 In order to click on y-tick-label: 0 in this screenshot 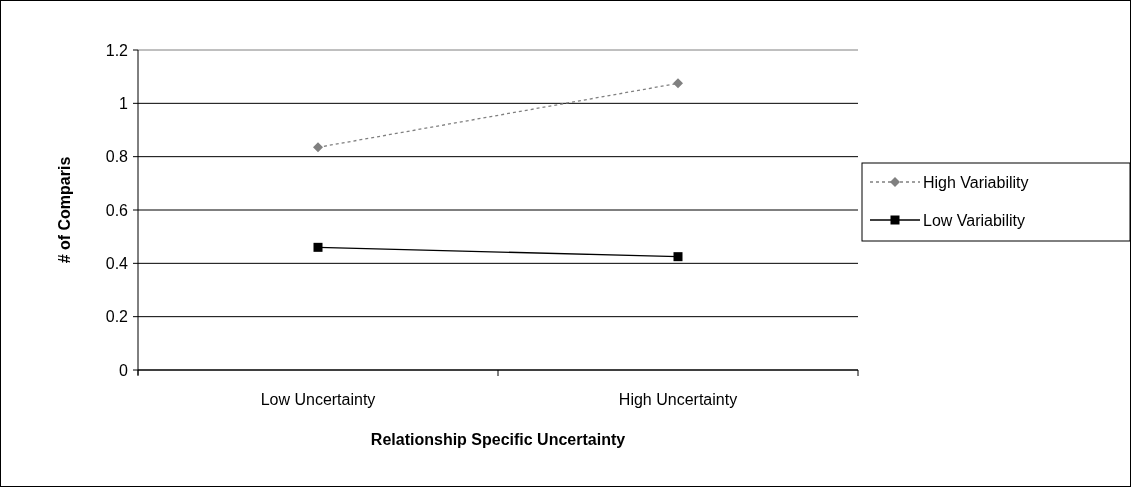, I will do `click(124, 370)`.